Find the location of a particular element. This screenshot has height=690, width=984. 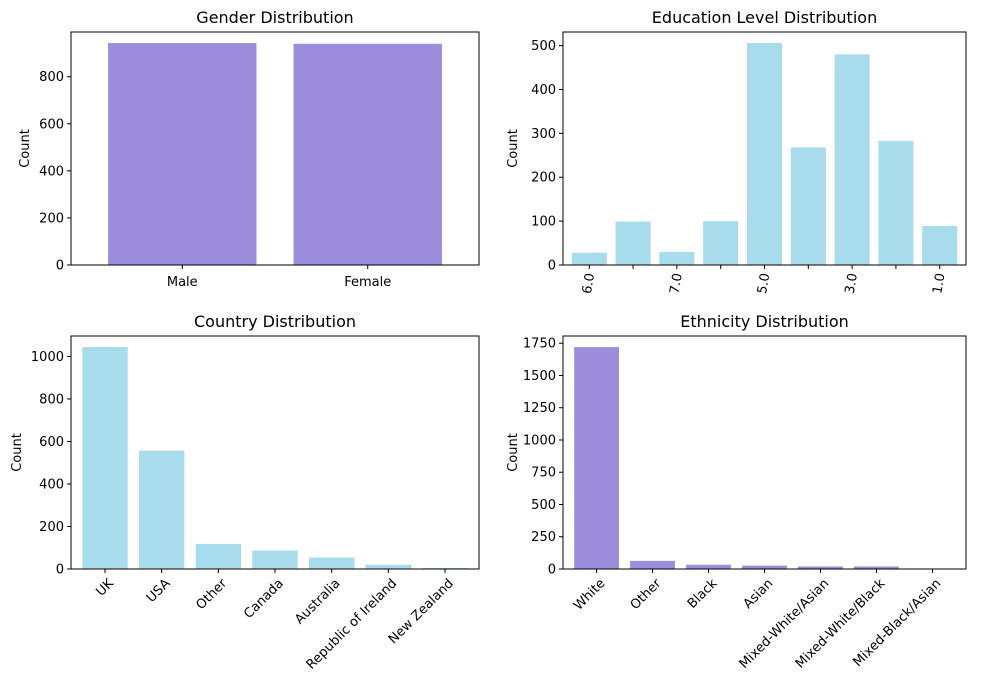

x-tick-label: White is located at coordinates (589, 594).